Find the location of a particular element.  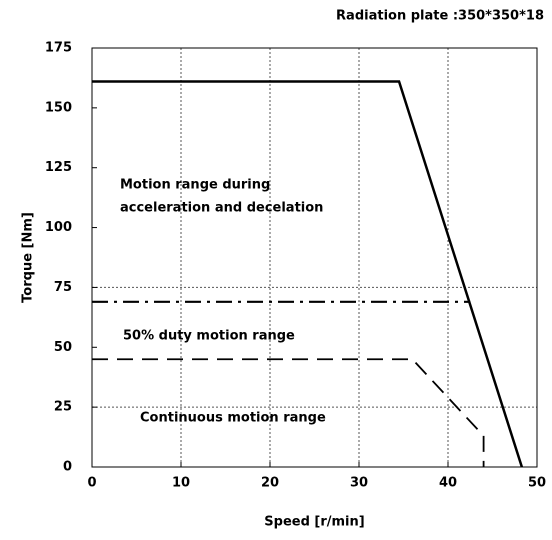

y-axis-label: Torque [Nm] is located at coordinates (28, 257).